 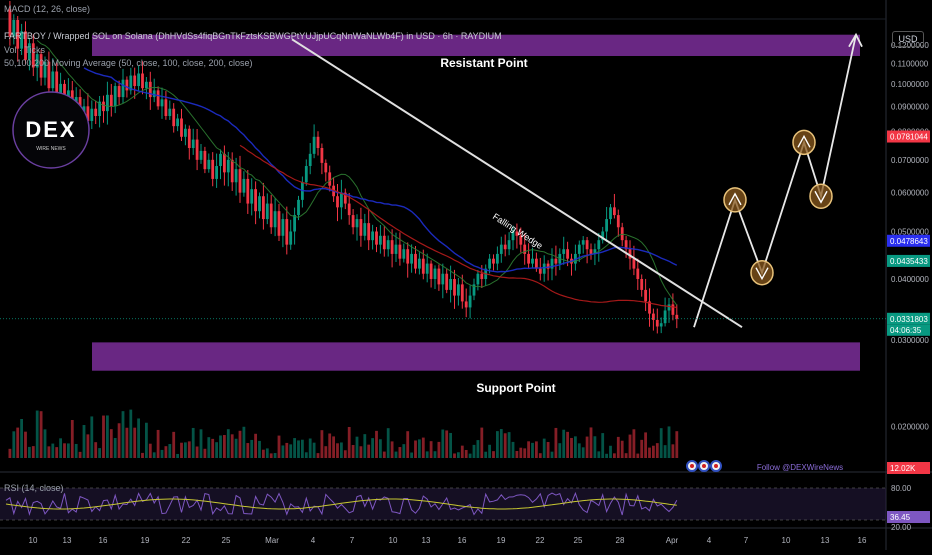 What do you see at coordinates (716, 466) in the screenshot?
I see `event-badge-dot` at bounding box center [716, 466].